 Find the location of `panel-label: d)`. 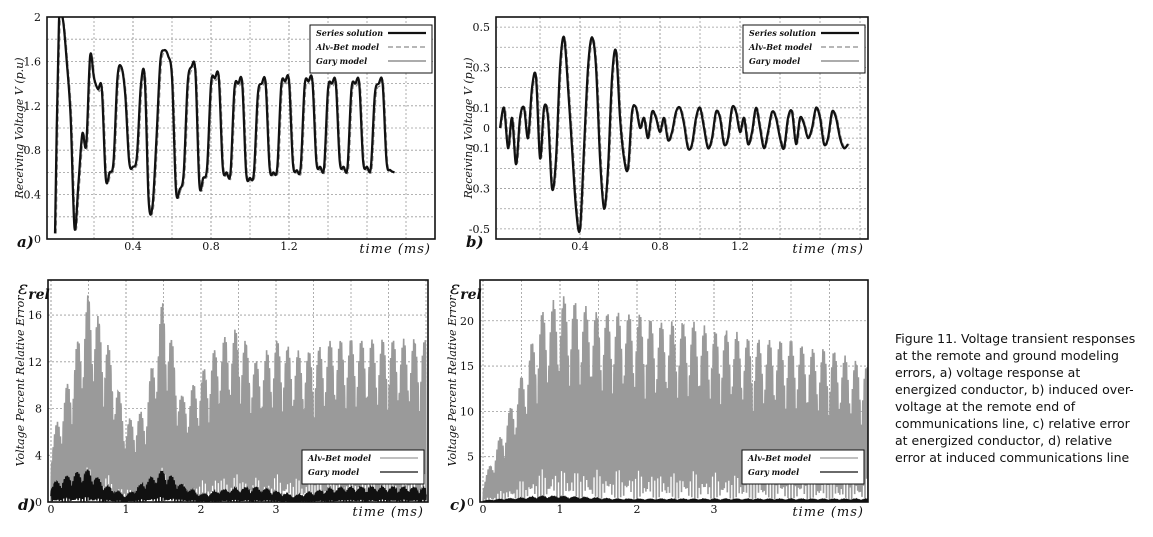

panel-label: d) is located at coordinates (27, 505).